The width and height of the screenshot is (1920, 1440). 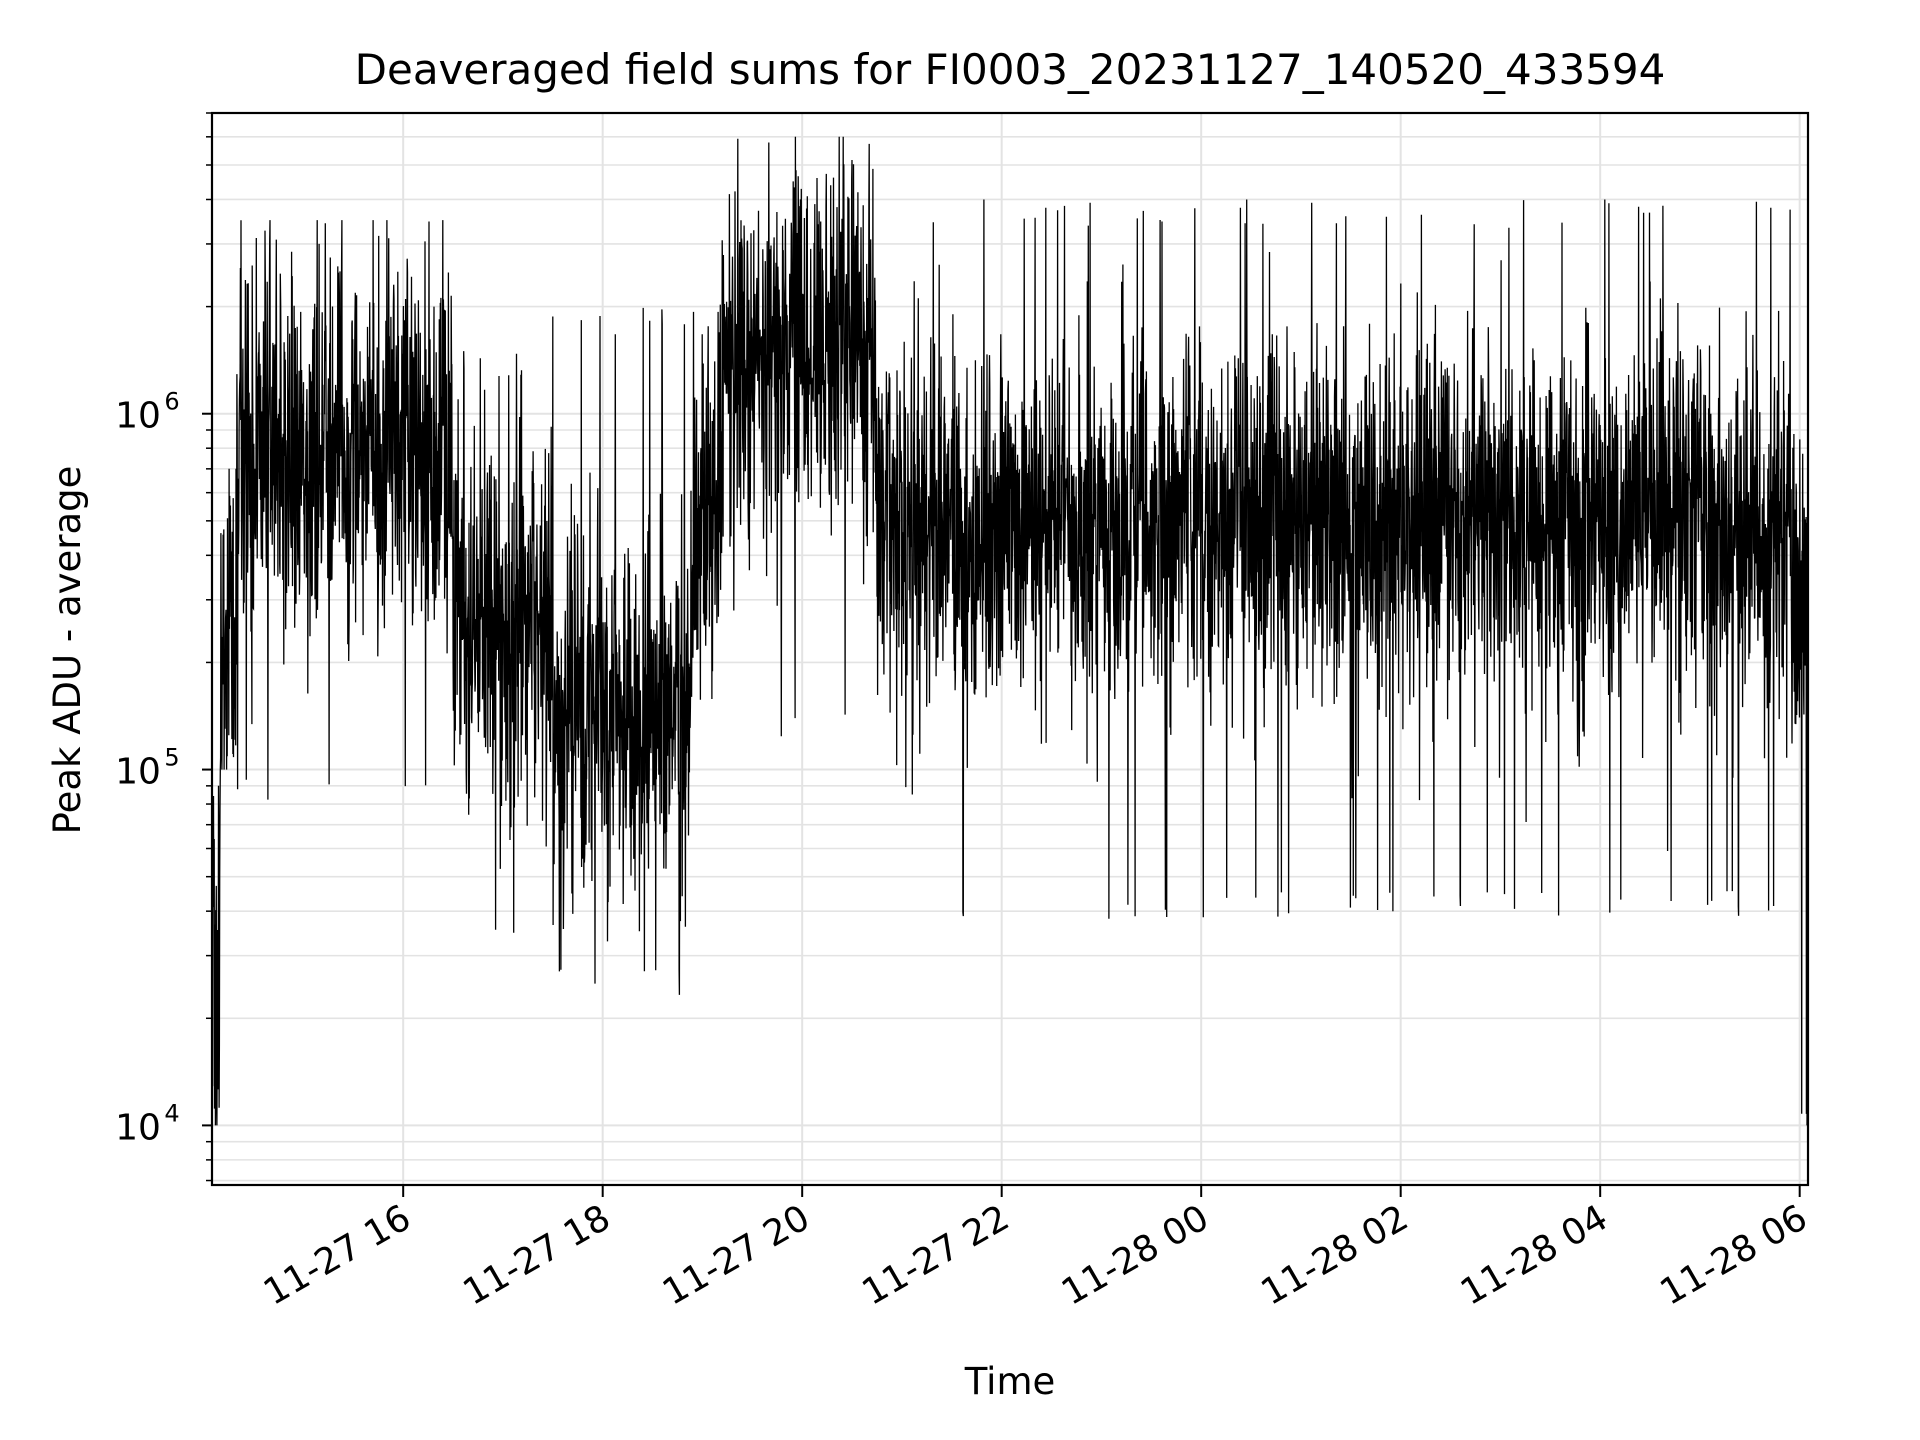 What do you see at coordinates (171, 758) in the screenshot?
I see `svg-text: 5` at bounding box center [171, 758].